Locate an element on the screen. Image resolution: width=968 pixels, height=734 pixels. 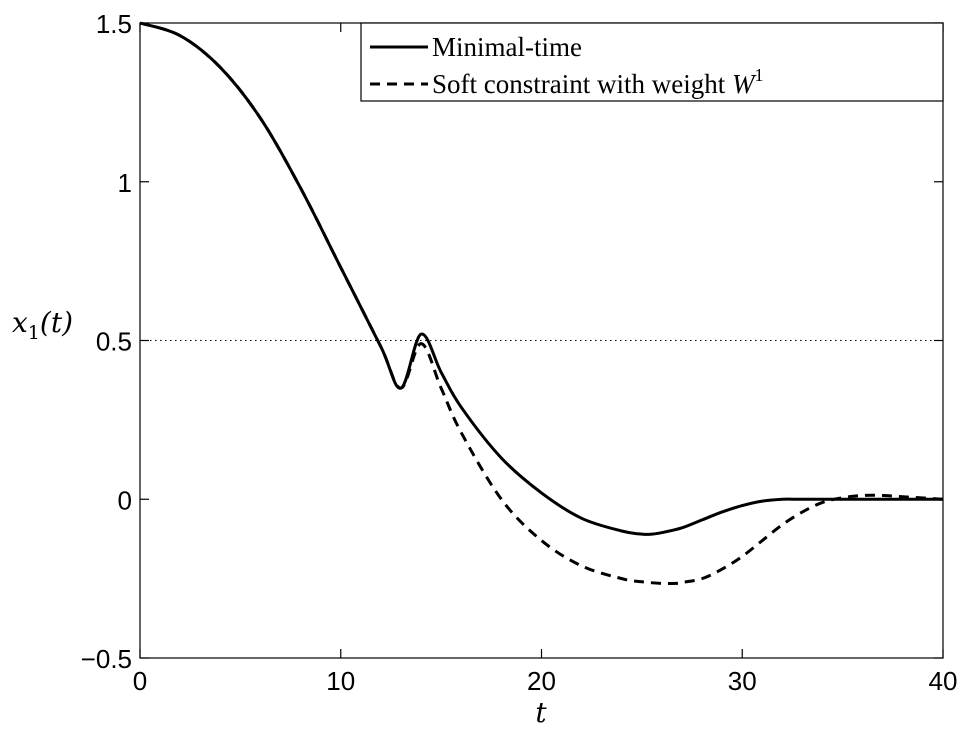
y-axis-label-argument: (t) is located at coordinates (56, 322).